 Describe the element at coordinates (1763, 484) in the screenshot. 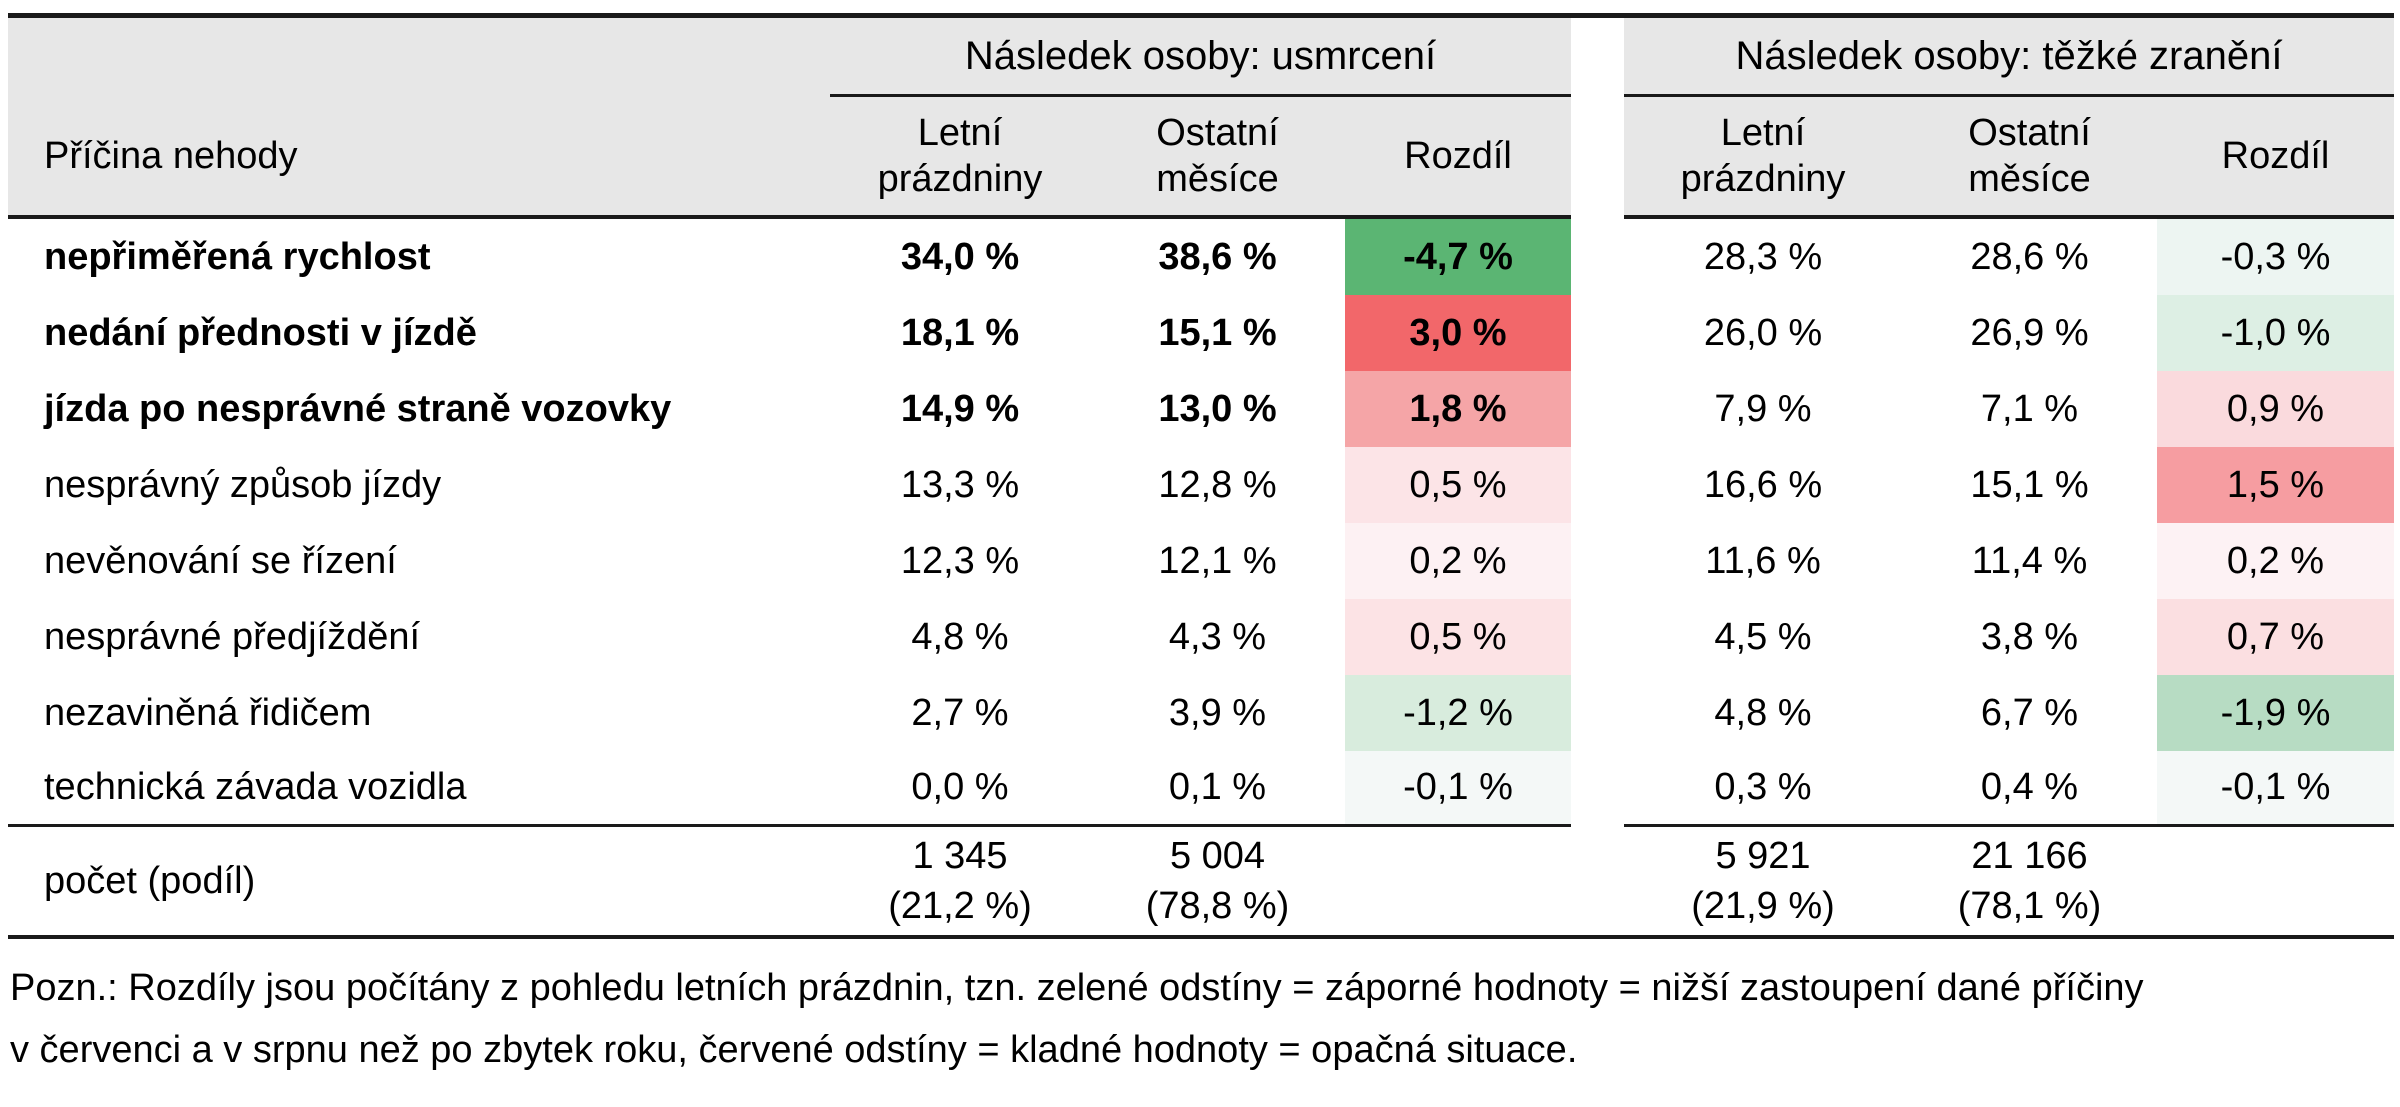

I see `value-cell: 16,6 %` at that location.